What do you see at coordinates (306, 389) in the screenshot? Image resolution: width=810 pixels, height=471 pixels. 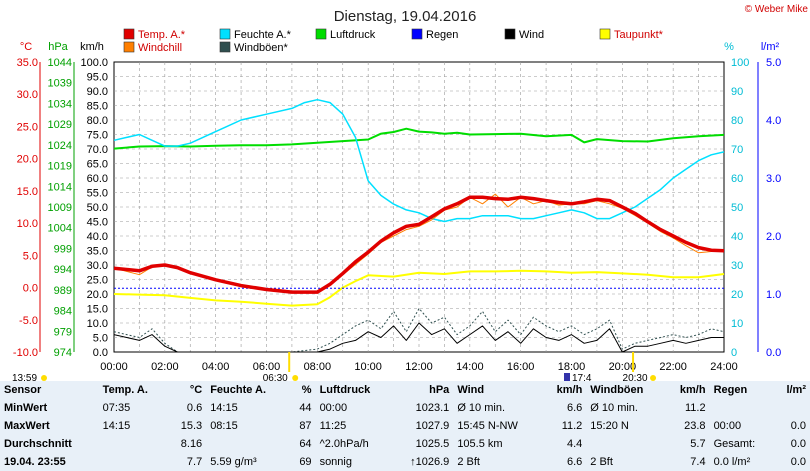 I see `table-cell: %` at bounding box center [306, 389].